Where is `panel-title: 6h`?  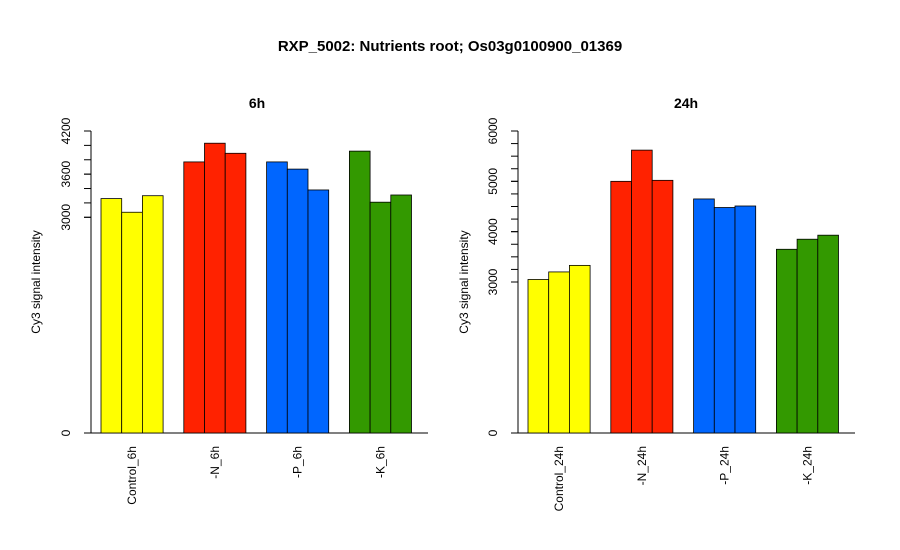
panel-title: 6h is located at coordinates (257, 103).